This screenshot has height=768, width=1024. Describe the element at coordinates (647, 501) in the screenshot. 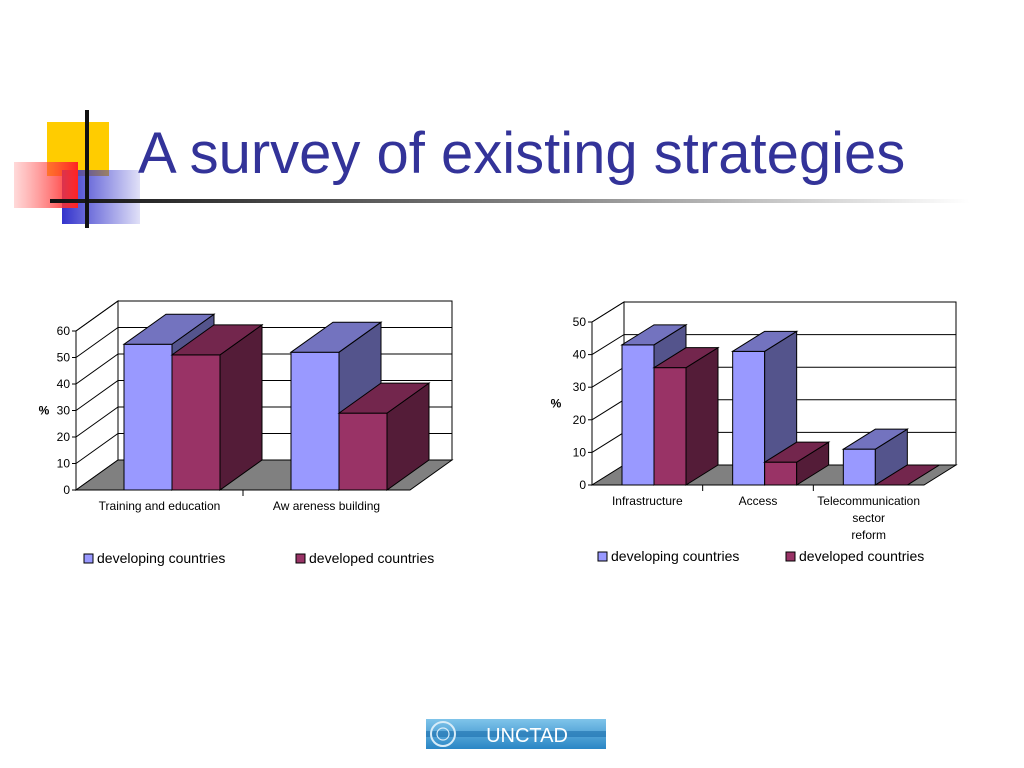

I see `x-tick-label: Infrastructure` at that location.